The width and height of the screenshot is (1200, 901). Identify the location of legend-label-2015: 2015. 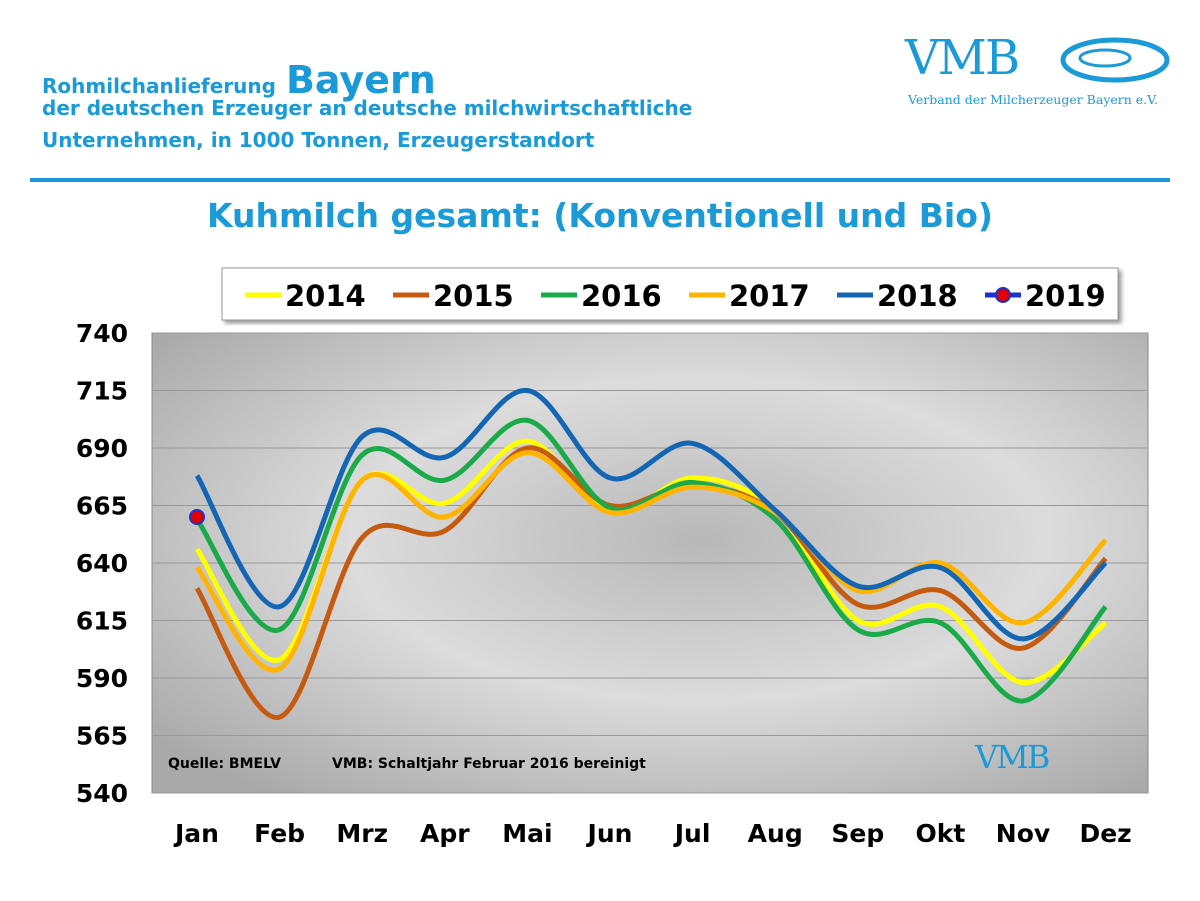
(473, 296).